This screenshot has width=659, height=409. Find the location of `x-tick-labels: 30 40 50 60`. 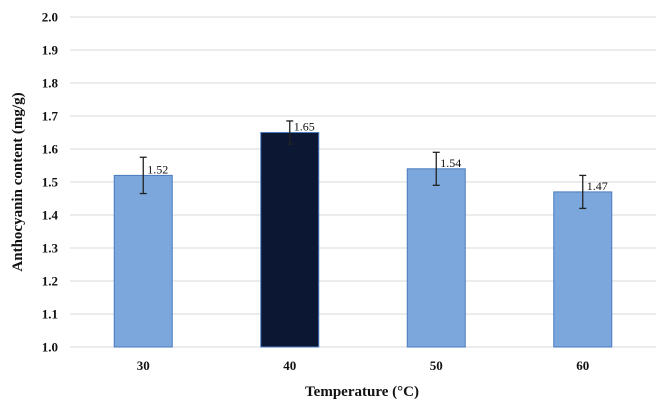

x-tick-labels: 30 40 50 60 is located at coordinates (363, 365).